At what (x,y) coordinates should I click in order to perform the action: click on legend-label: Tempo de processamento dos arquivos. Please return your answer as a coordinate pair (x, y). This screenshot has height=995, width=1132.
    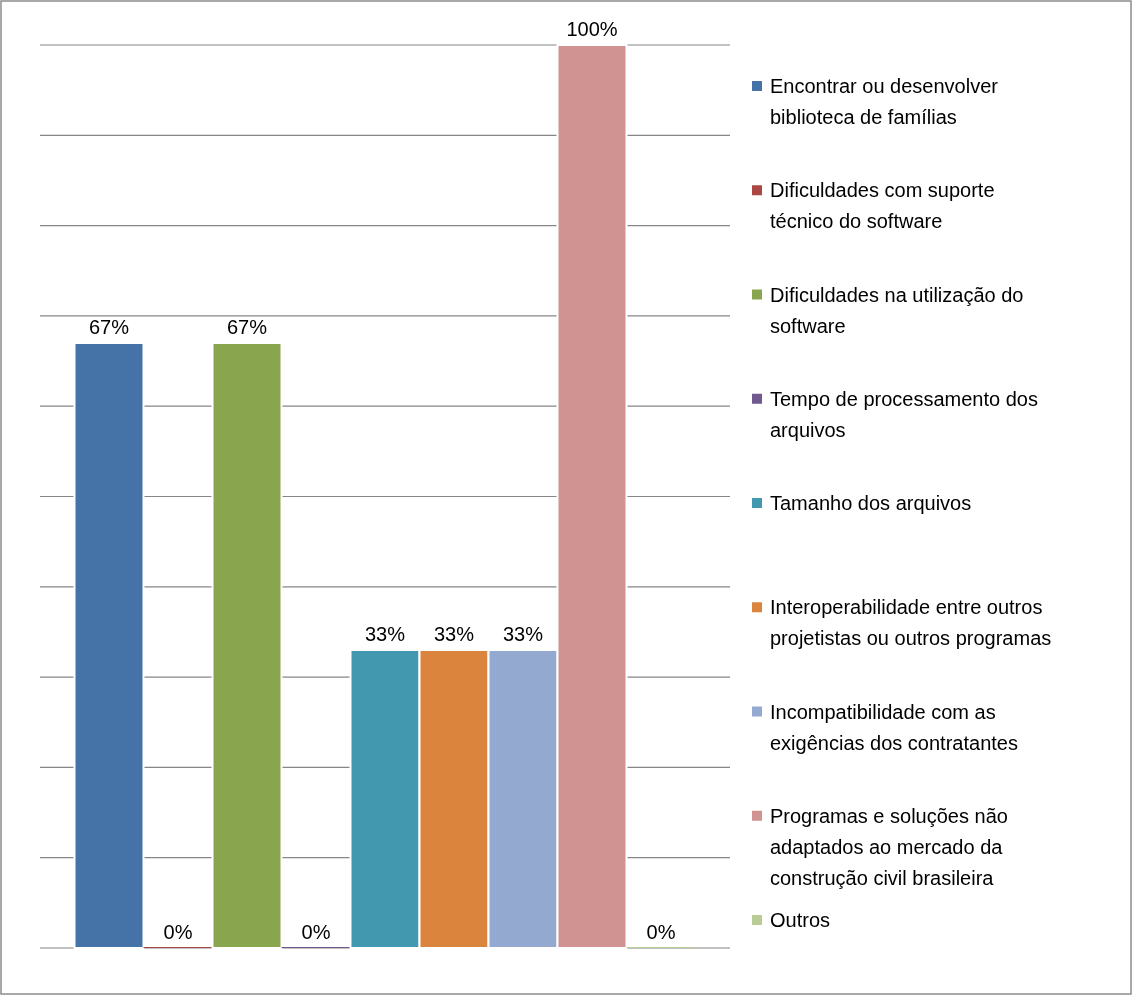
    Looking at the image, I should click on (904, 414).